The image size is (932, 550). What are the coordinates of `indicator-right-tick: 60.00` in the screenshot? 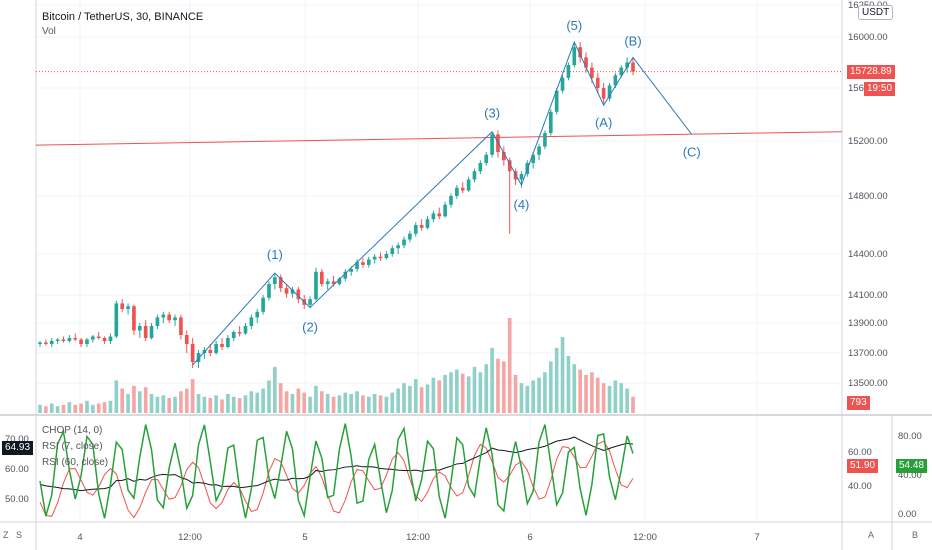 It's located at (860, 452).